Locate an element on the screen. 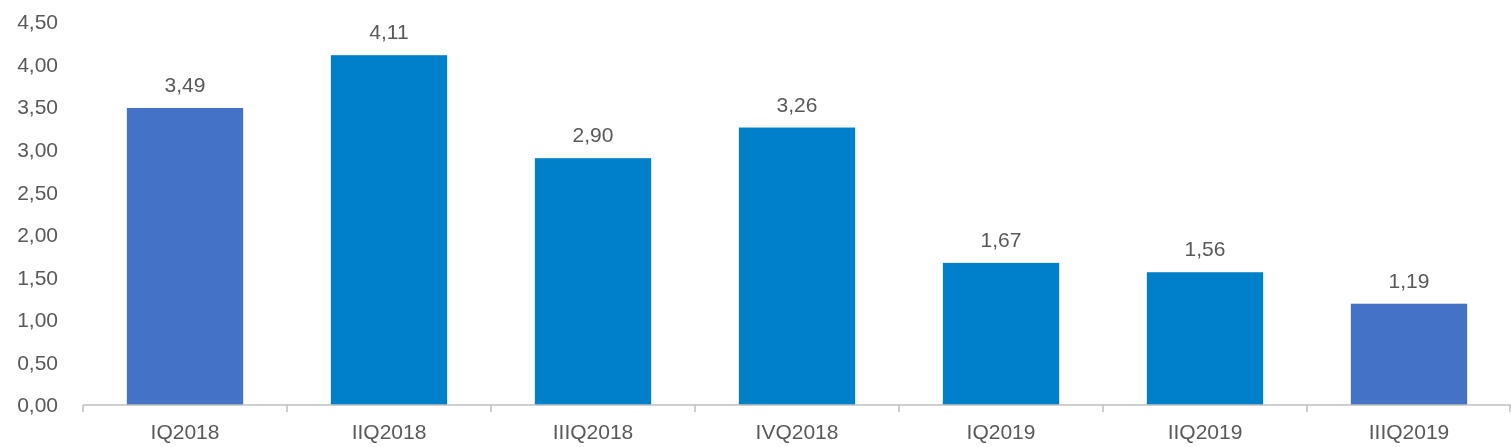 This screenshot has width=1511, height=447. y-tick-label: 2,00 is located at coordinates (37, 235).